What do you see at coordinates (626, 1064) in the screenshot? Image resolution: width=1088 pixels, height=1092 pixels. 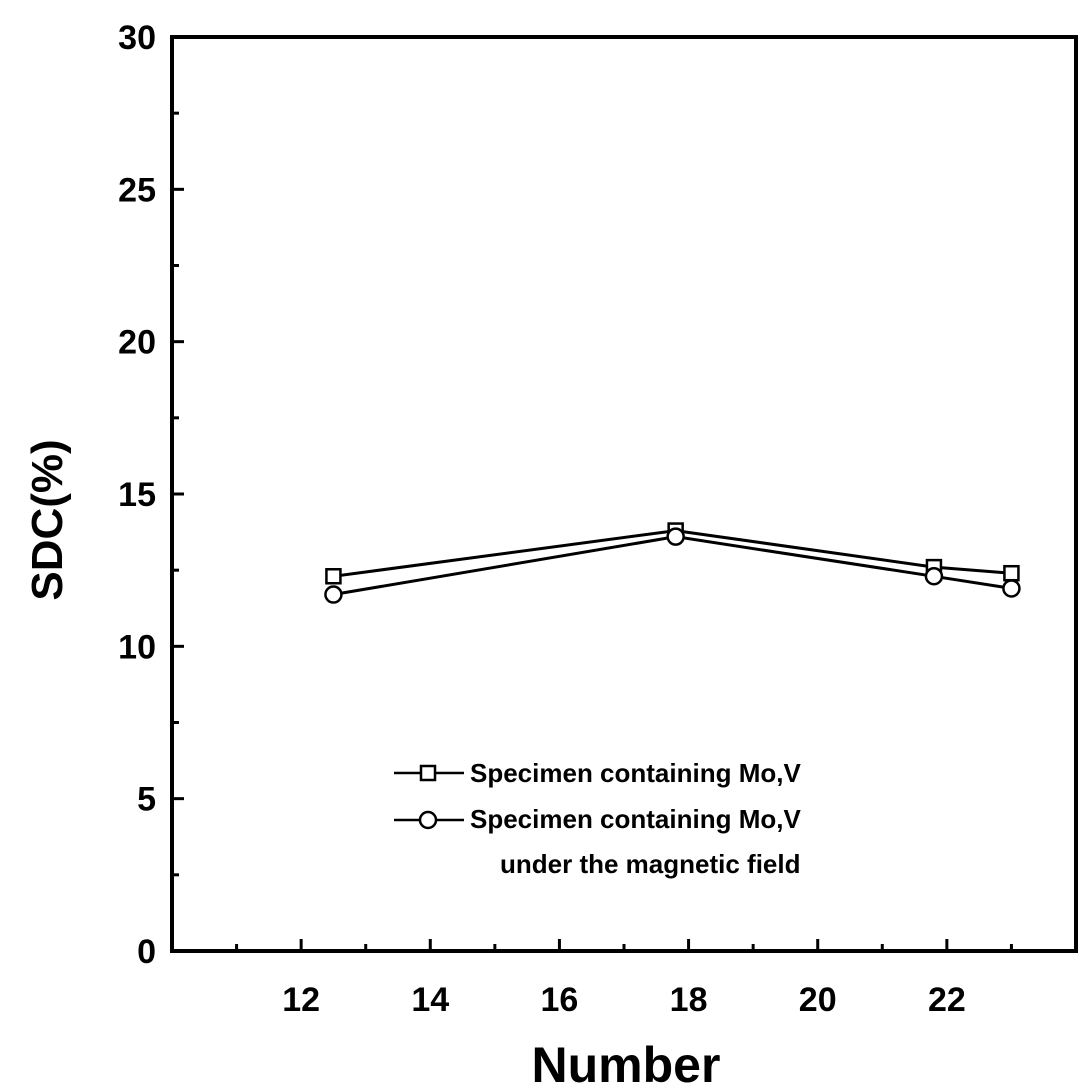 I see `x-axis-title: Number` at bounding box center [626, 1064].